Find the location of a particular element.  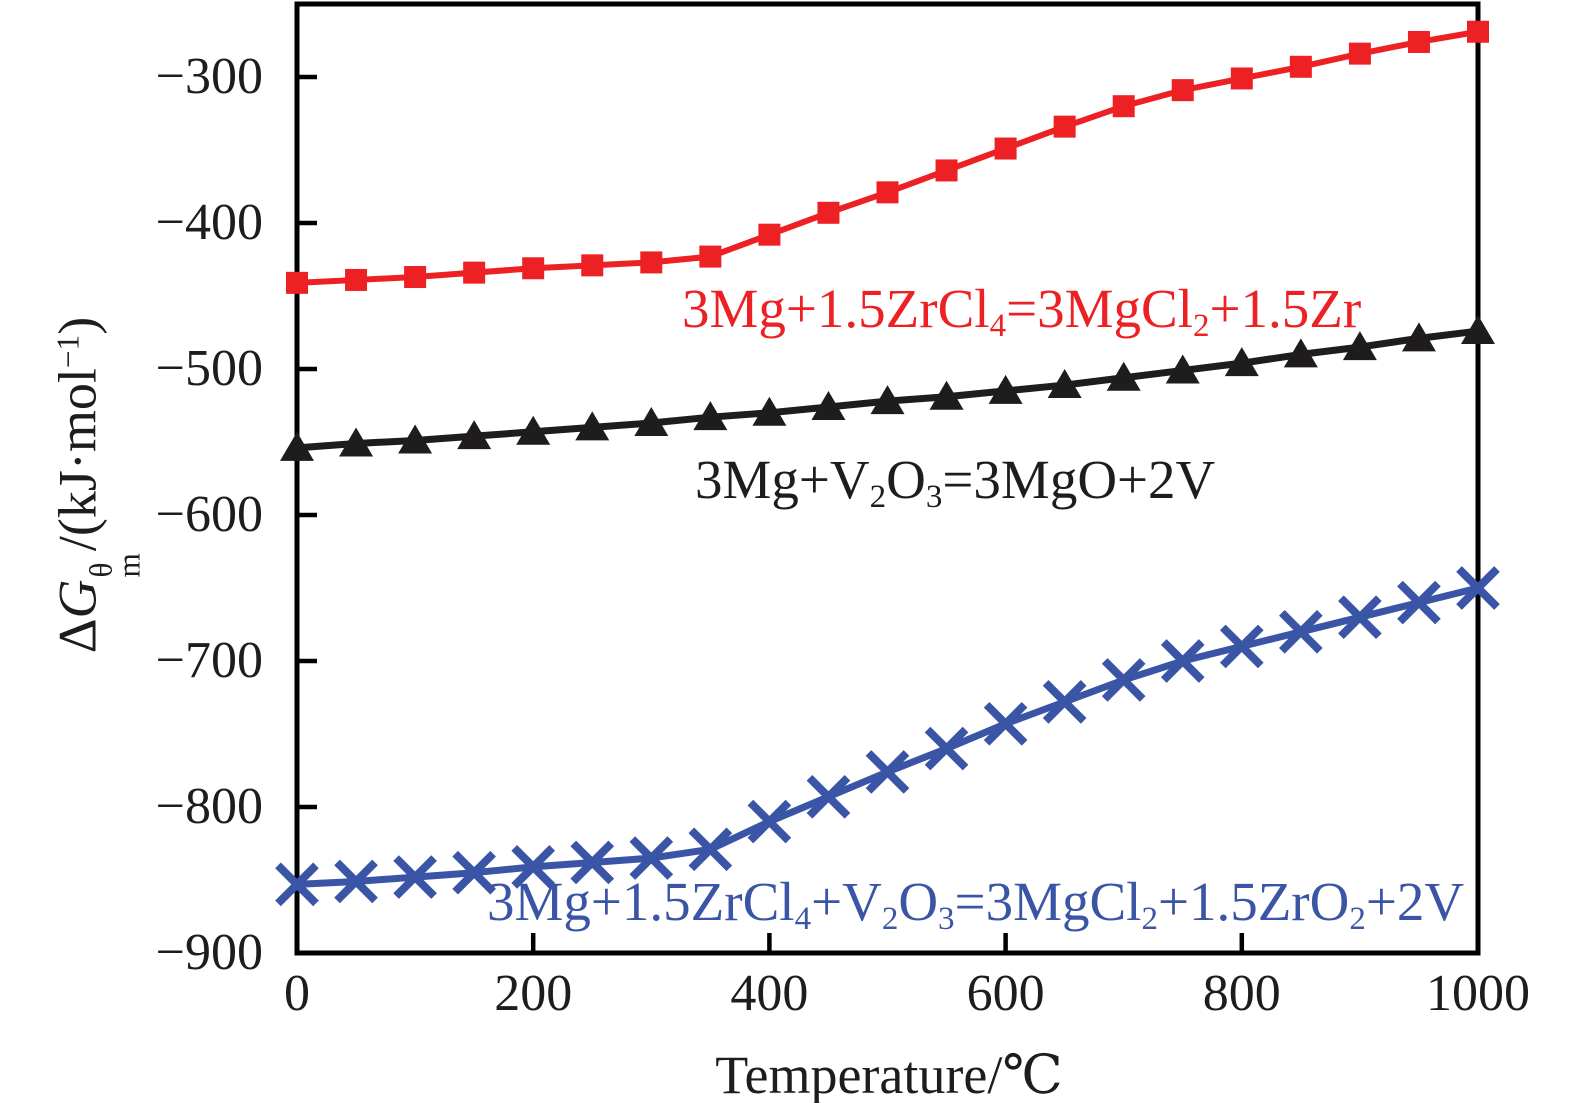

formula-segment: O is located at coordinates (906, 479).